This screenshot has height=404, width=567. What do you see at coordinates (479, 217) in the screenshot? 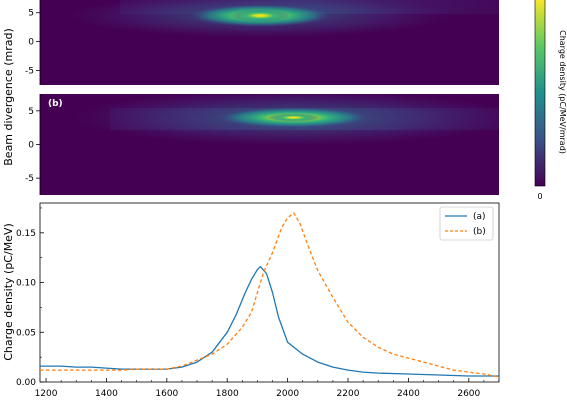
I see `legend-label-a: (a)` at bounding box center [479, 217].